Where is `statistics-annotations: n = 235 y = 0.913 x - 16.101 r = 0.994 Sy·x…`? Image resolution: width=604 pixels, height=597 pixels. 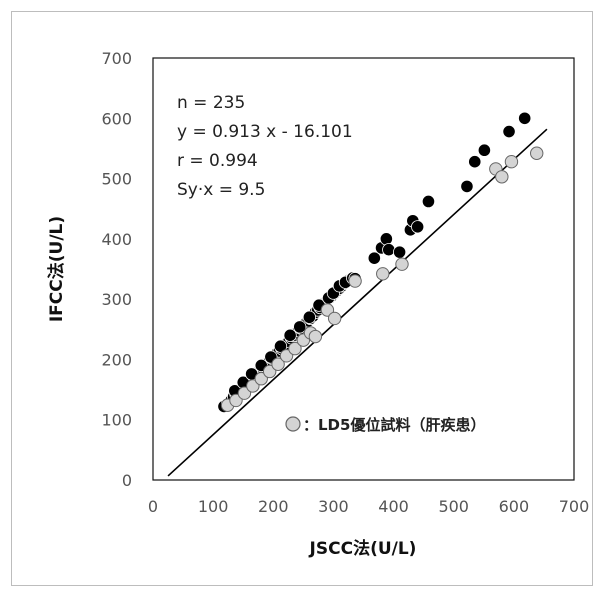
statistics-annotations: n = 235 y = 0.913 x - 16.101 r = 0.994 Sy·x… is located at coordinates (265, 146).